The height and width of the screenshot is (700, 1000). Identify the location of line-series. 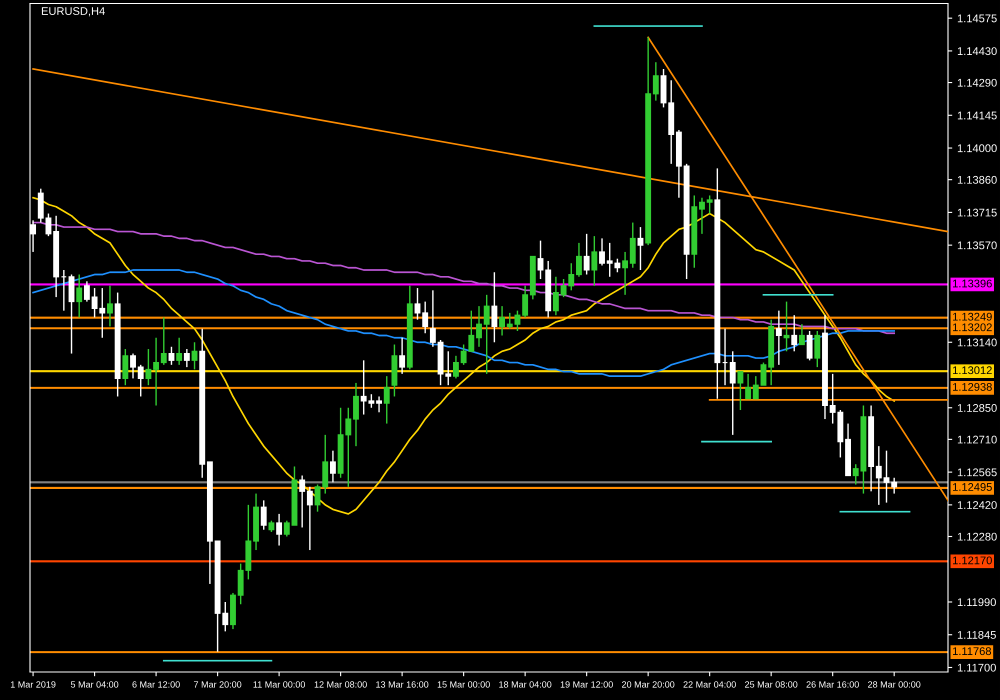
(464, 323).